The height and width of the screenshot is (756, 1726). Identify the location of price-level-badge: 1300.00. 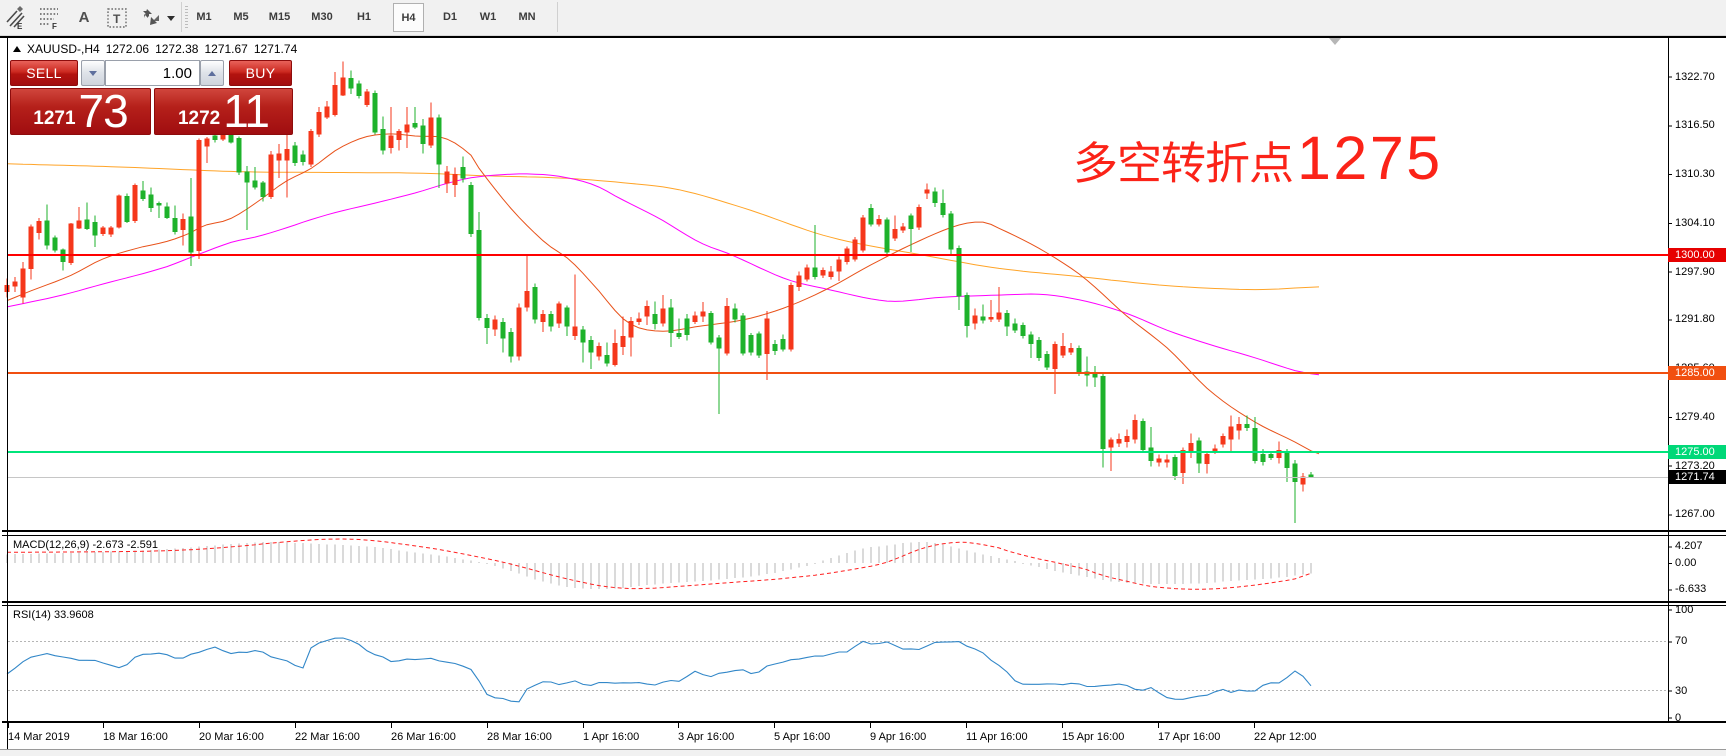
(1697, 255).